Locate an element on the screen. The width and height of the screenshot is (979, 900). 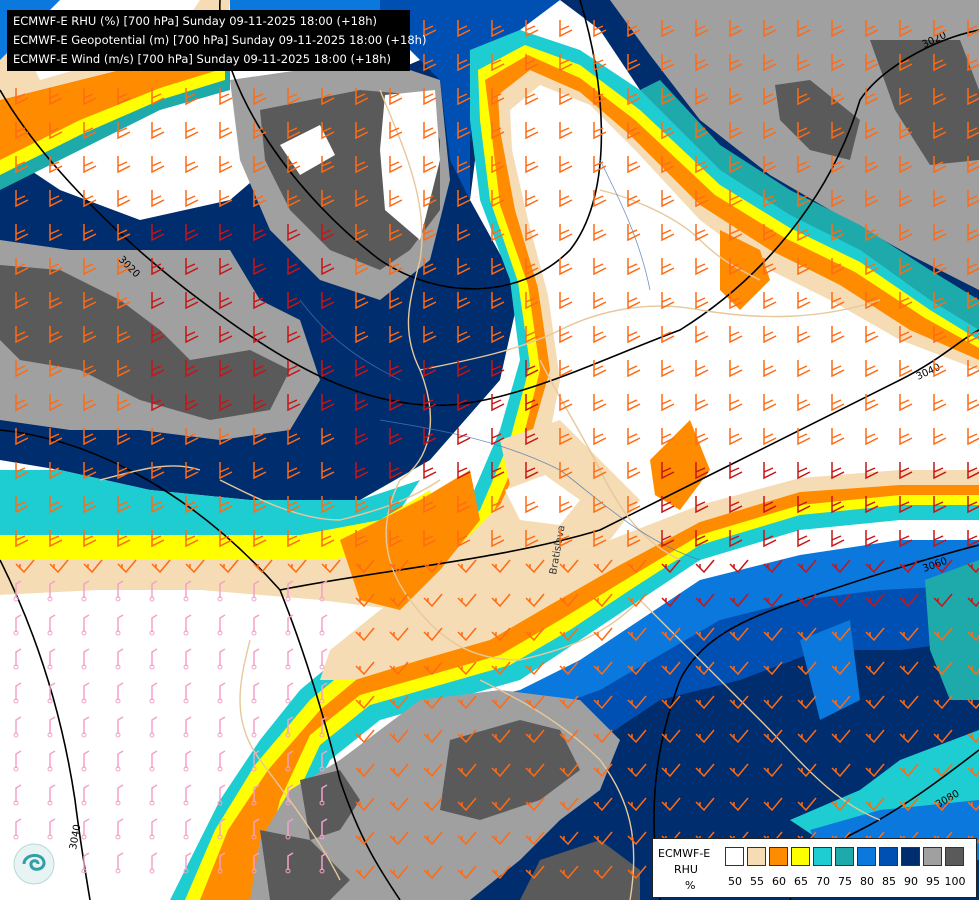
rhu-band-nw-orange is located at coordinates (112, 105).